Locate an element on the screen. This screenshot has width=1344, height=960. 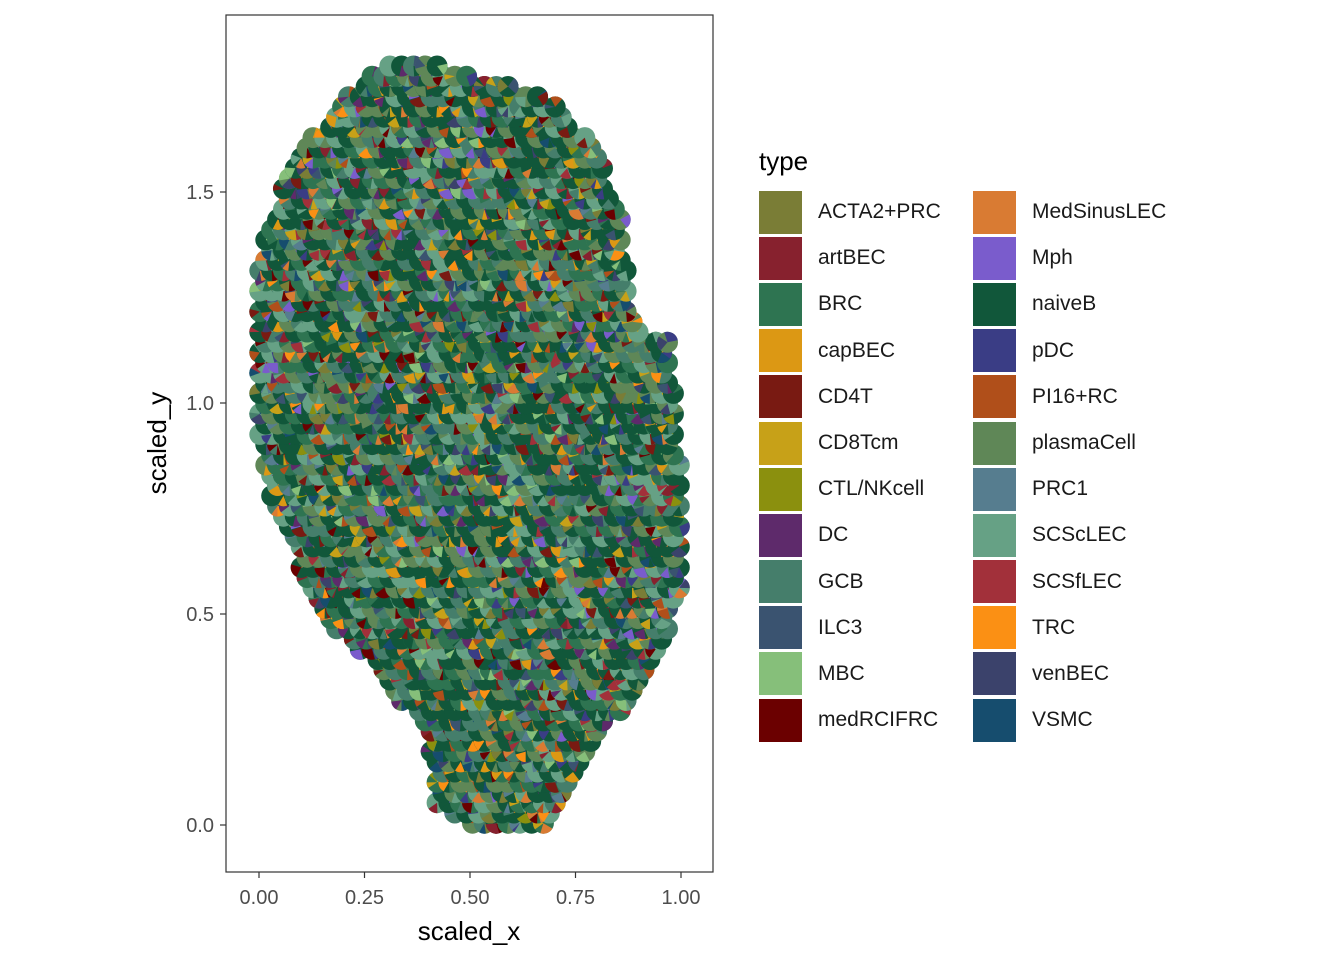
legend-label: SCScLEC is located at coordinates (1079, 535).